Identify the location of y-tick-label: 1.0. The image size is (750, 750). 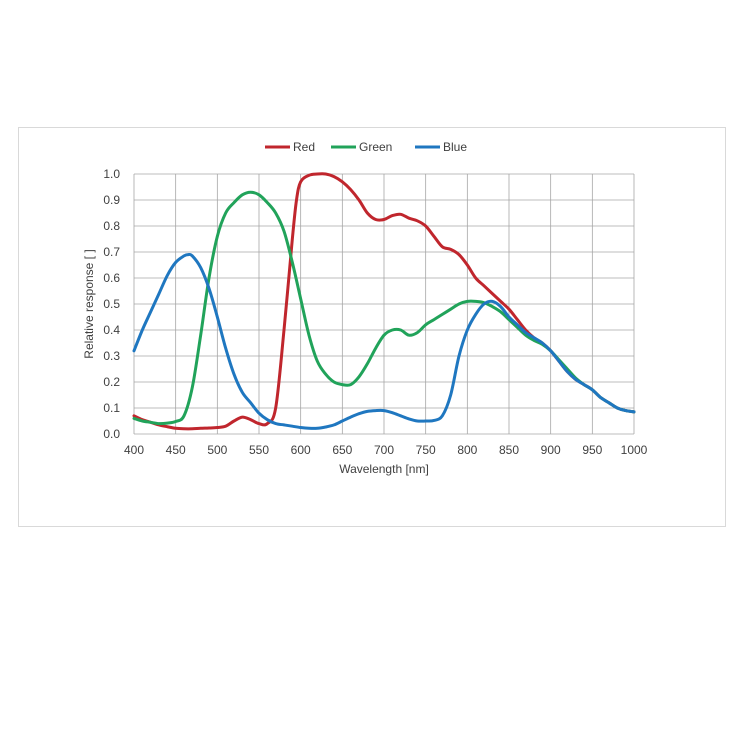
(111, 174).